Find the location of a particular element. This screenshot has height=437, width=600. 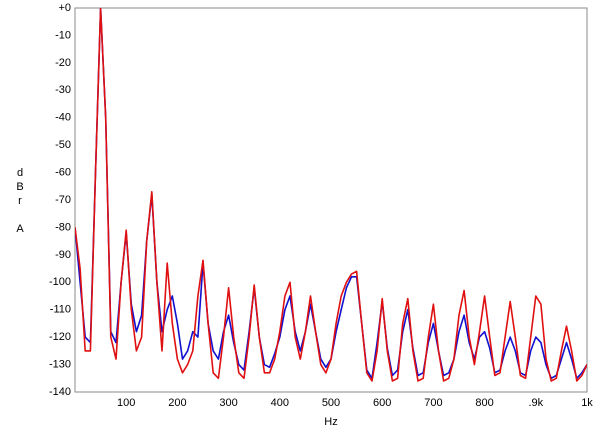

y-axis-label: A is located at coordinates (20, 229).